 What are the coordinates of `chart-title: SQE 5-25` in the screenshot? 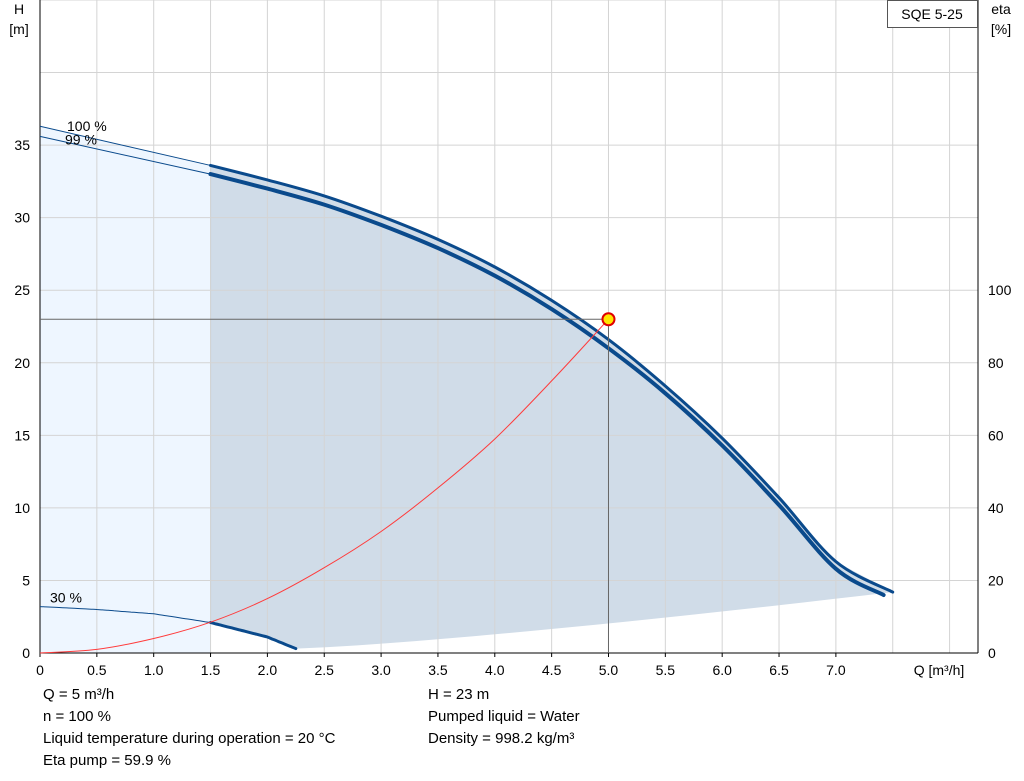 It's located at (932, 14).